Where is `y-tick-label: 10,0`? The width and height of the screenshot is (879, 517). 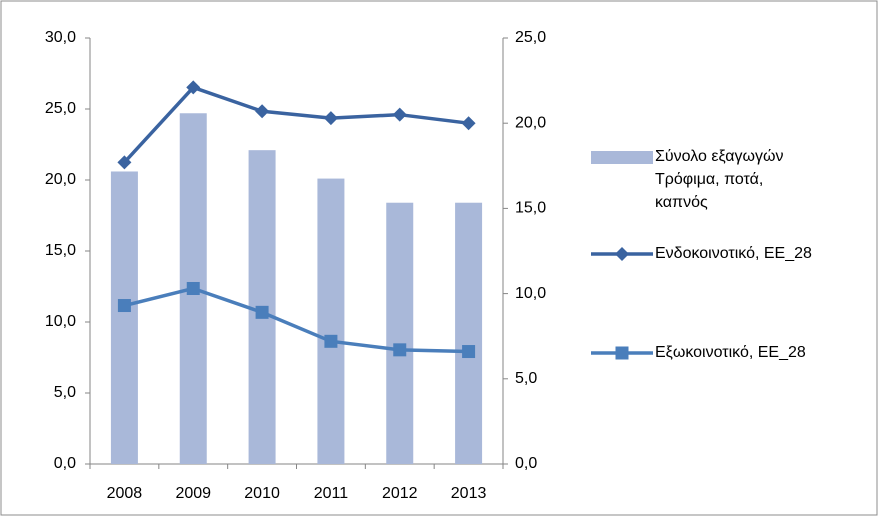
y-tick-label: 10,0 is located at coordinates (60, 321).